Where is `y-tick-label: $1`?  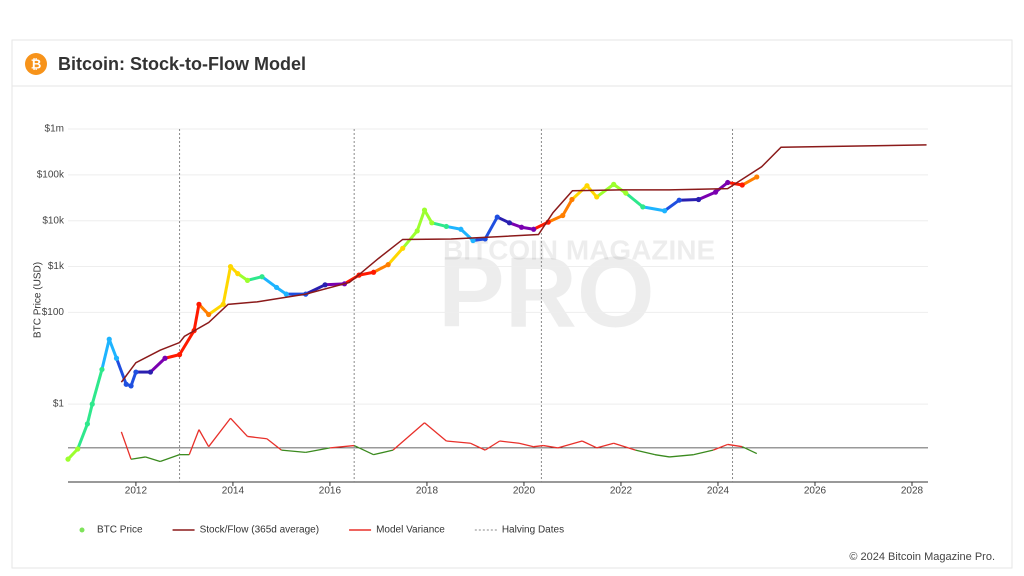 y-tick-label: $1 is located at coordinates (59, 404).